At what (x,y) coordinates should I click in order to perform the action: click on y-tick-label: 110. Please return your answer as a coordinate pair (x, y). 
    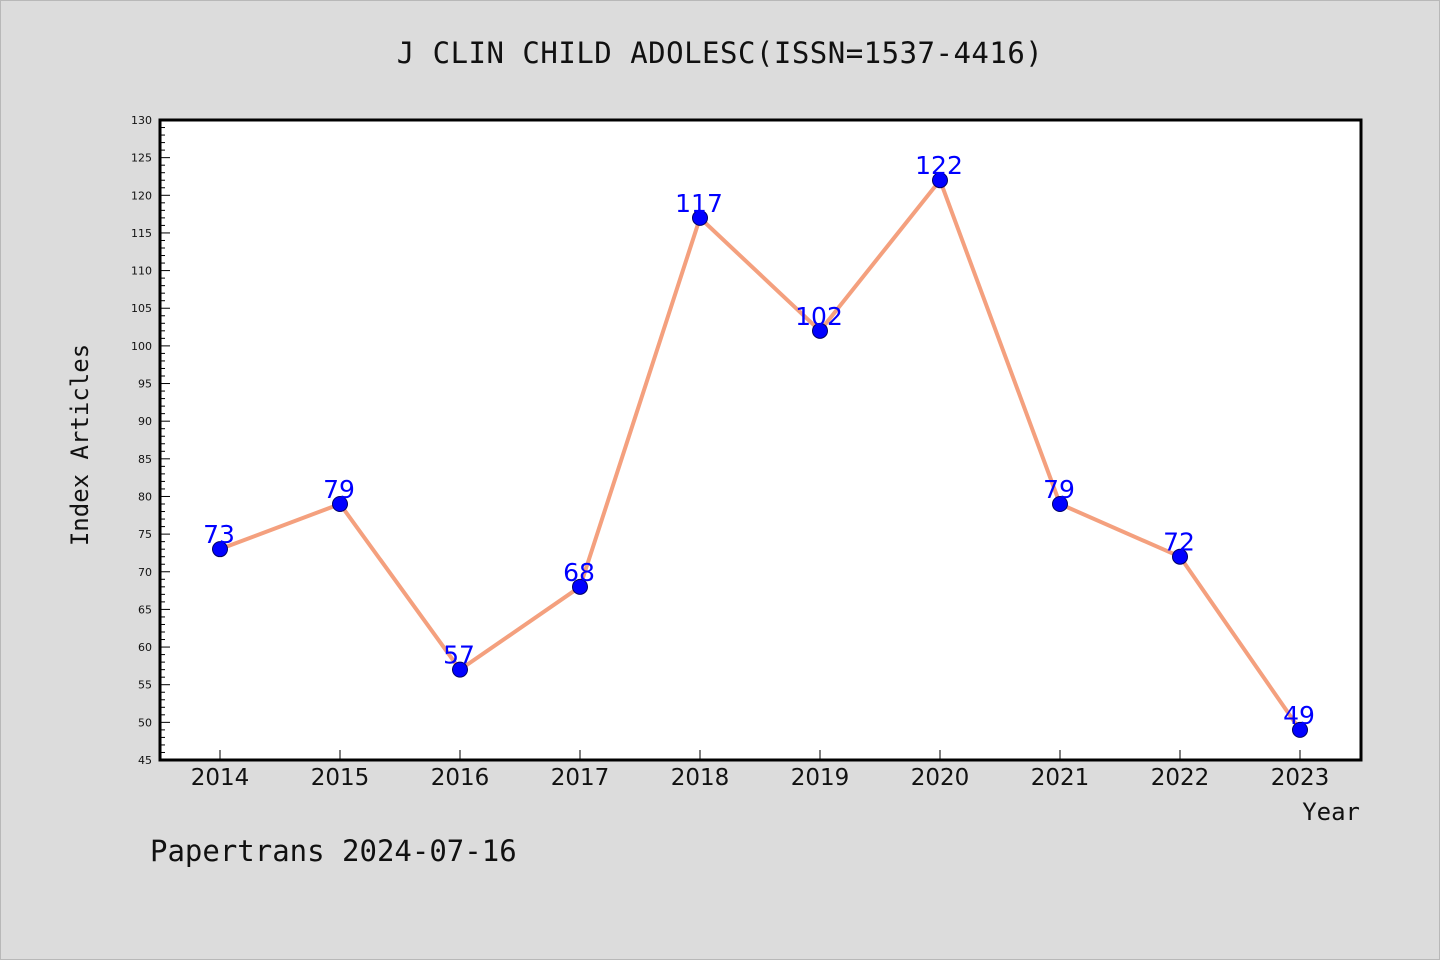
    Looking at the image, I should click on (141, 271).